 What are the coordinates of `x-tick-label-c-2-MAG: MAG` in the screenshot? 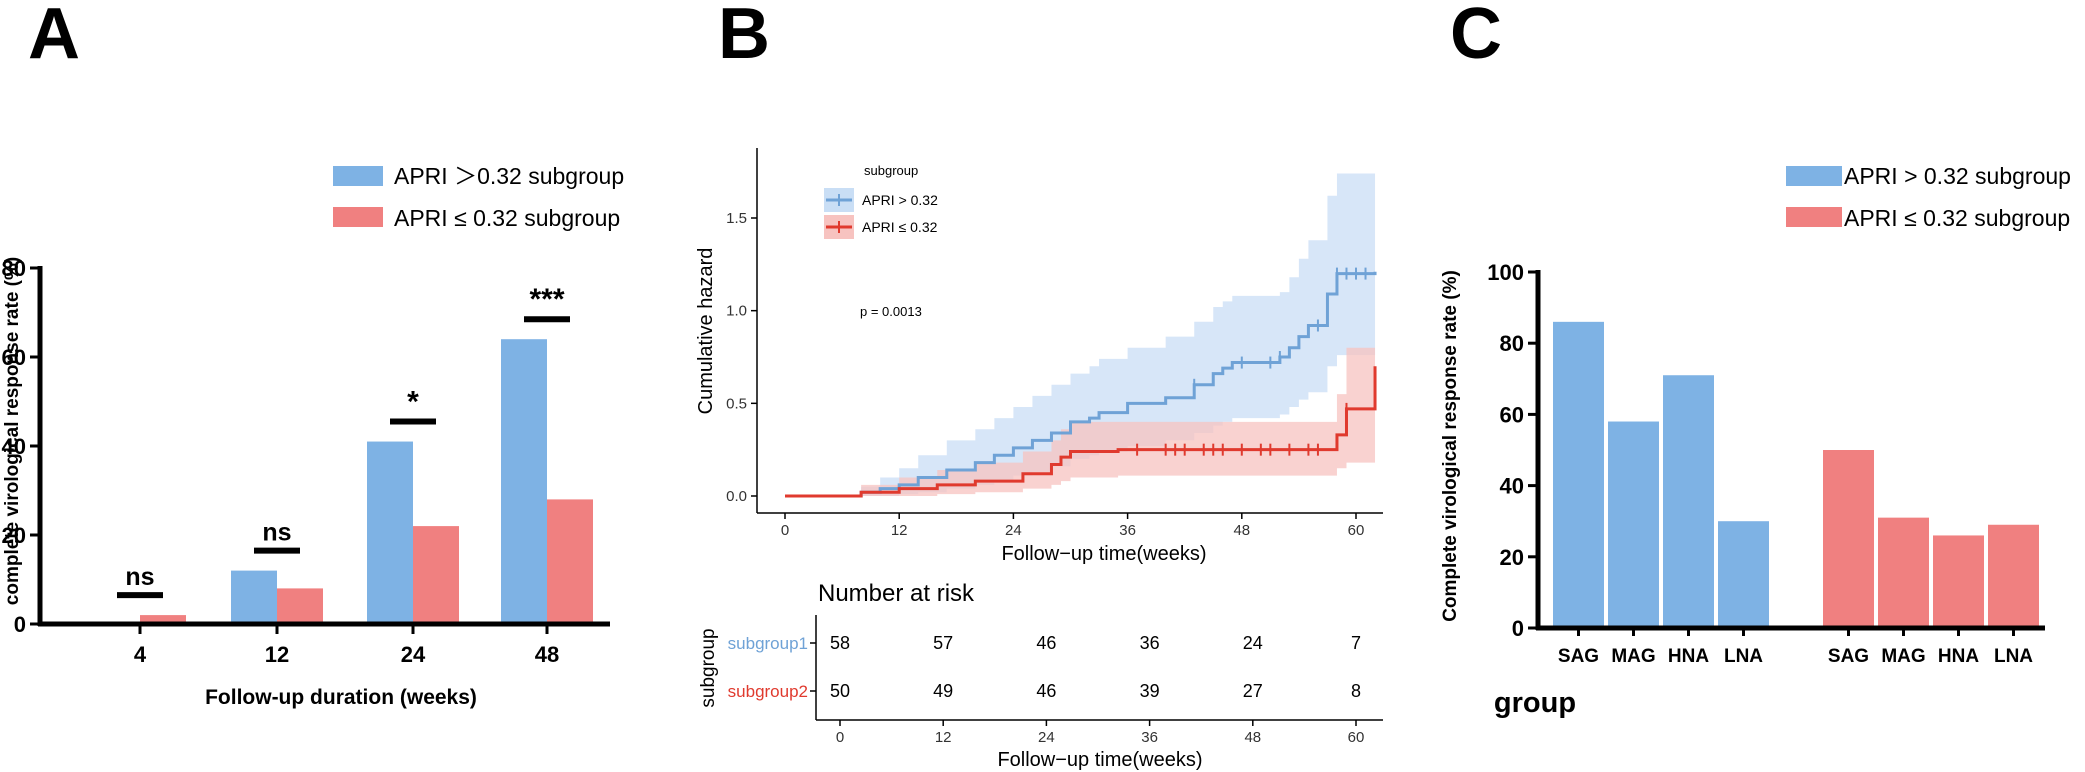 It's located at (1903, 656).